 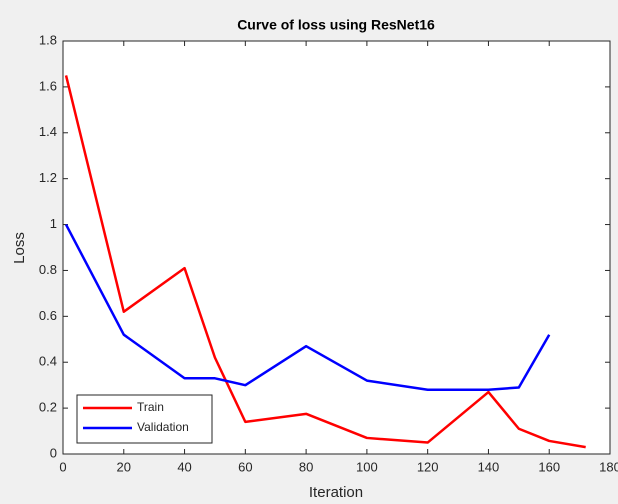 What do you see at coordinates (306, 466) in the screenshot?
I see `x-tick-label: 80` at bounding box center [306, 466].